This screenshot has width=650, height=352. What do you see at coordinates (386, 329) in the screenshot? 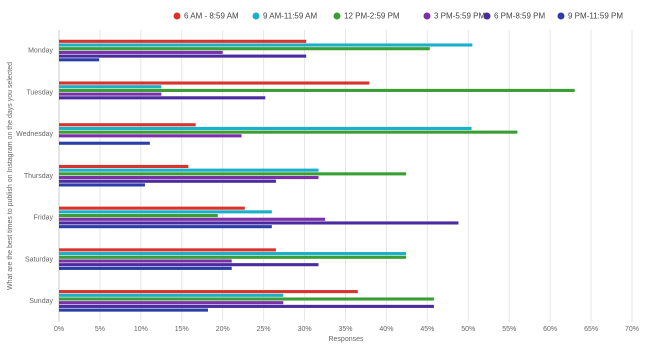
I see `x-tick-label: 40%` at bounding box center [386, 329].